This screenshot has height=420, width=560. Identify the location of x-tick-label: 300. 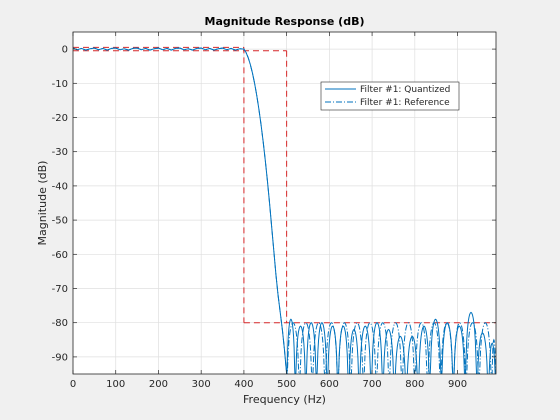
(201, 384).